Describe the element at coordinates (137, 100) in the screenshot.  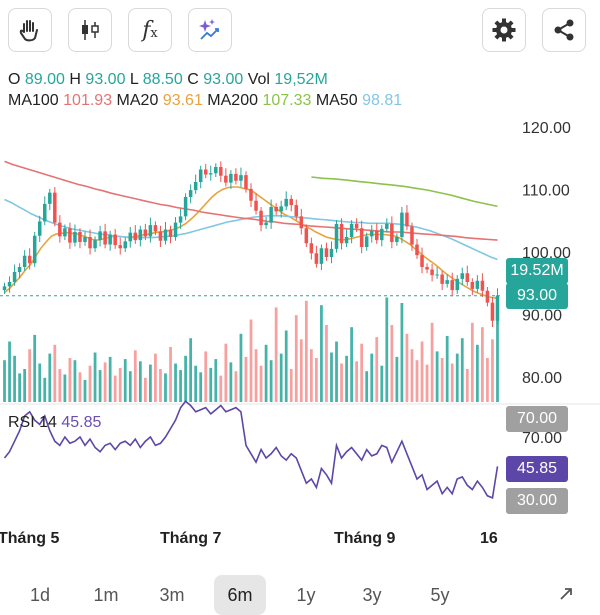
I see `ma20-label: MA20` at that location.